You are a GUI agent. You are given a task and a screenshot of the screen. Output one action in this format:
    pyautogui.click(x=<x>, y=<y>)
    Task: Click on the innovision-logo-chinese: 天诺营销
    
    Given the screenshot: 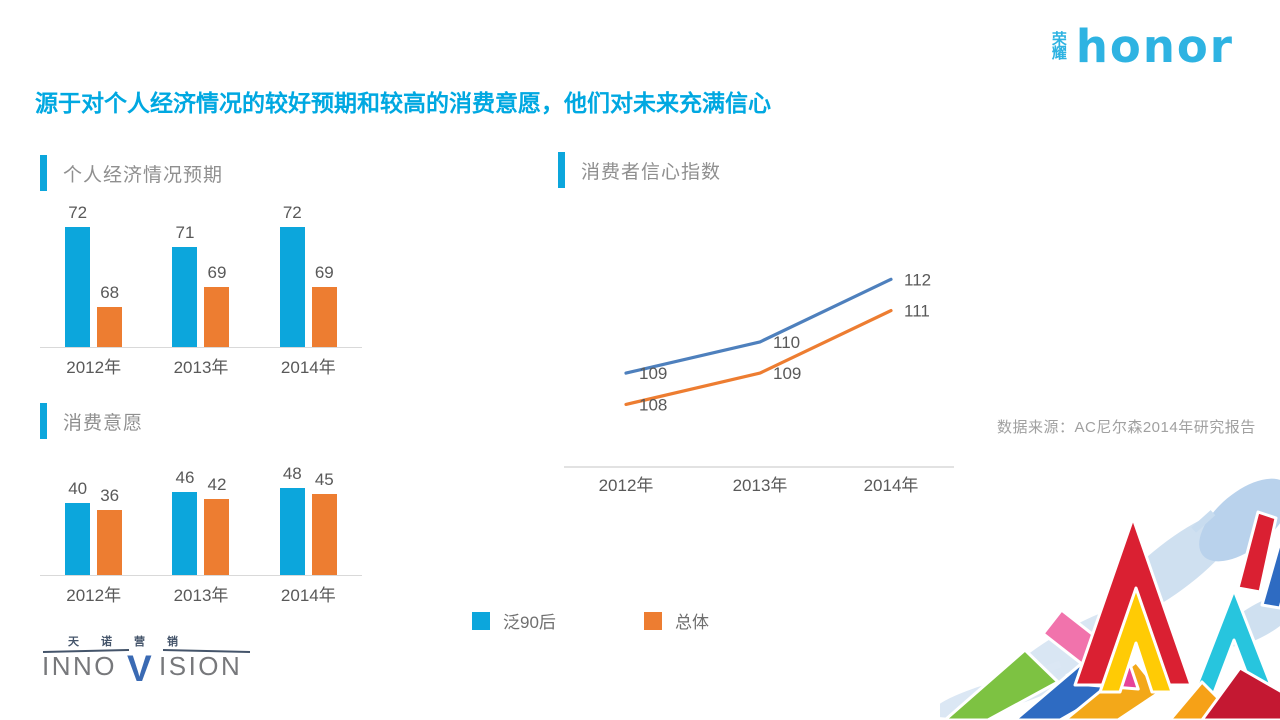 What is the action you would take?
    pyautogui.click(x=134, y=641)
    